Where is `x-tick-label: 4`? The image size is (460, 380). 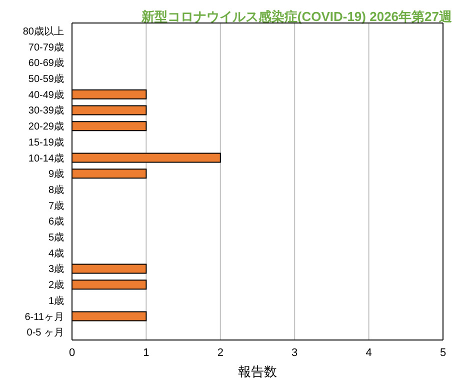 x-tick-label: 4 is located at coordinates (369, 352).